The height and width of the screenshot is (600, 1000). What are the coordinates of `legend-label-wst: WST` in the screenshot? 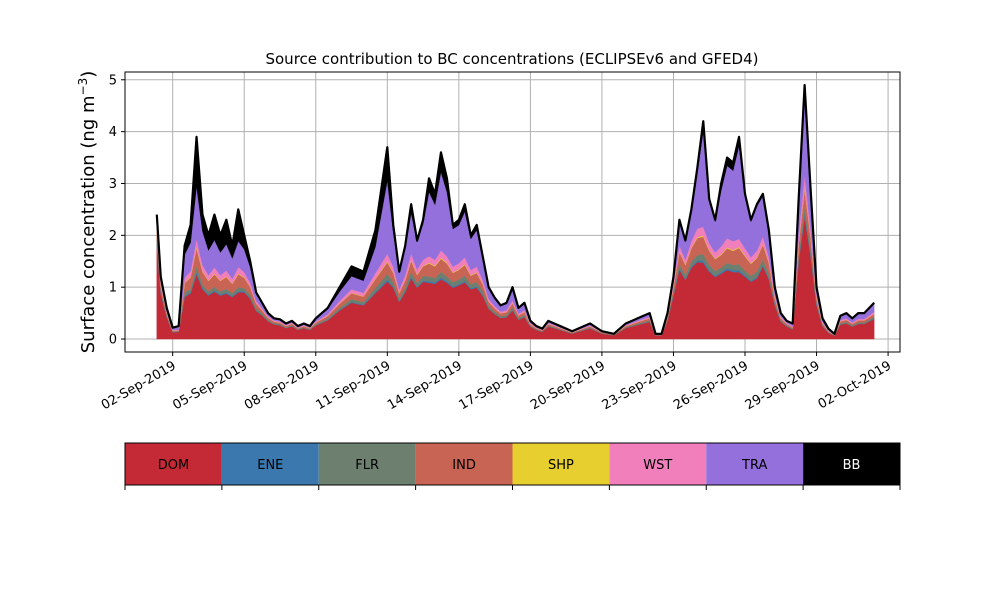 It's located at (657, 465).